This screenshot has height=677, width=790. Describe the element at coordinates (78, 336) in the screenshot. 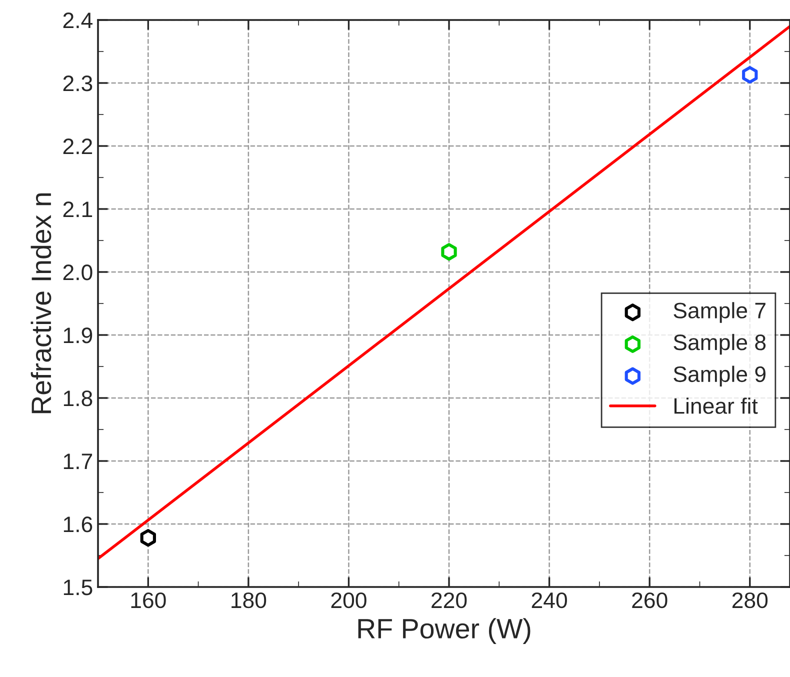

I see `y-tick-label: 1.9` at that location.